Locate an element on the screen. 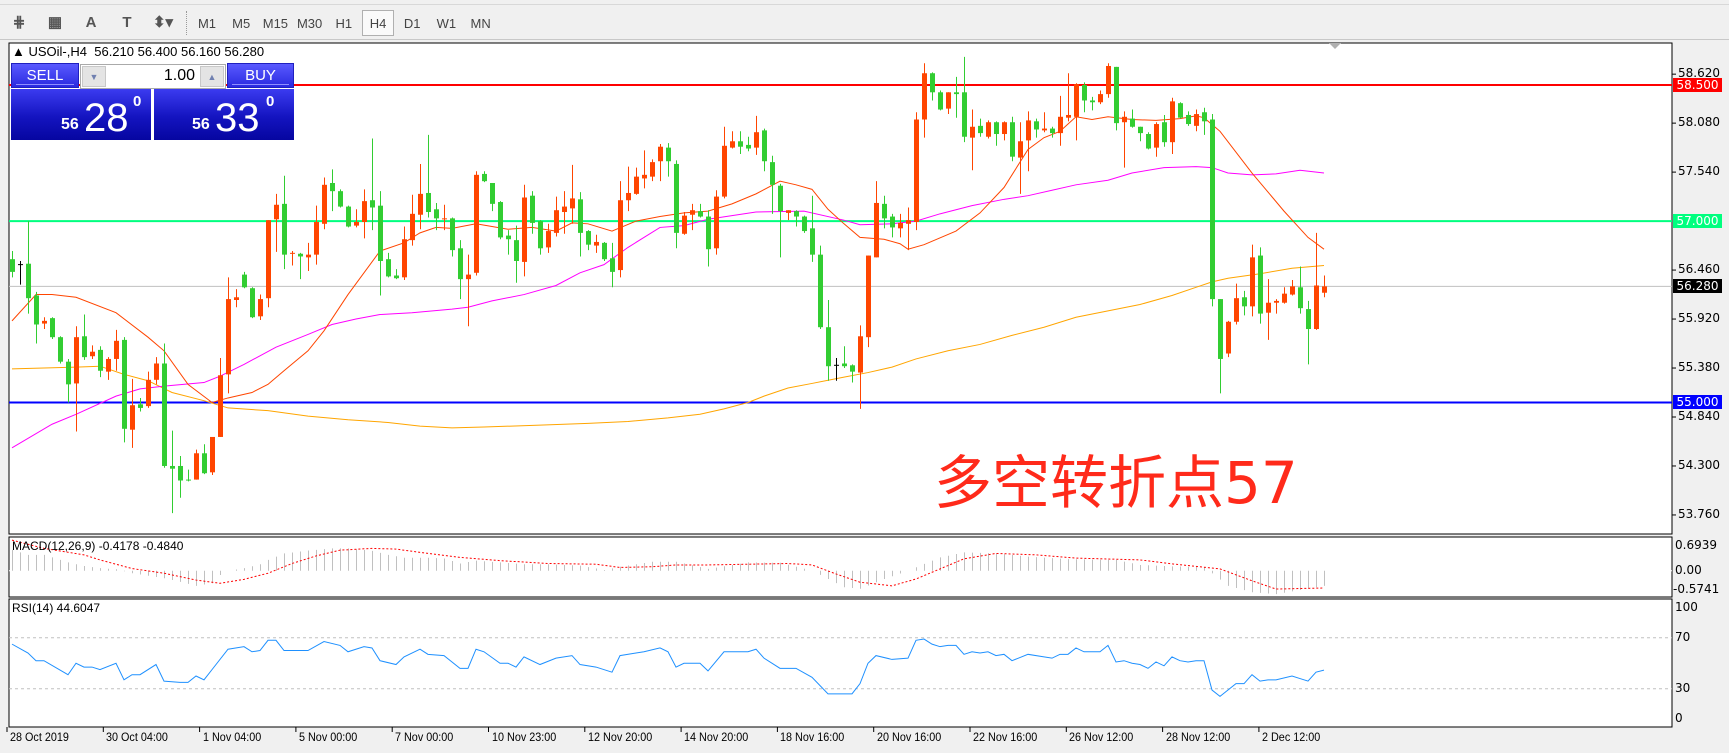  timeframe-d1-button: D1 is located at coordinates (412, 23).